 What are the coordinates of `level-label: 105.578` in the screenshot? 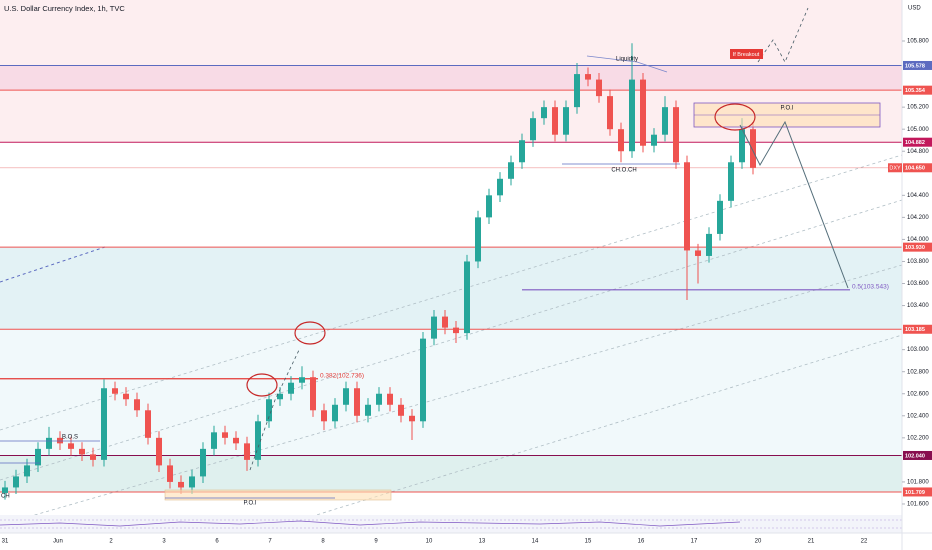 It's located at (915, 66).